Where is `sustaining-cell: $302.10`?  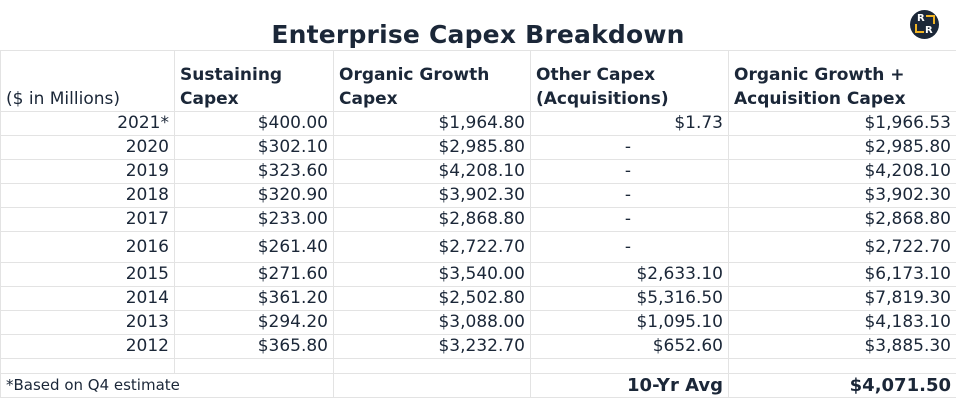 sustaining-cell: $302.10 is located at coordinates (254, 147).